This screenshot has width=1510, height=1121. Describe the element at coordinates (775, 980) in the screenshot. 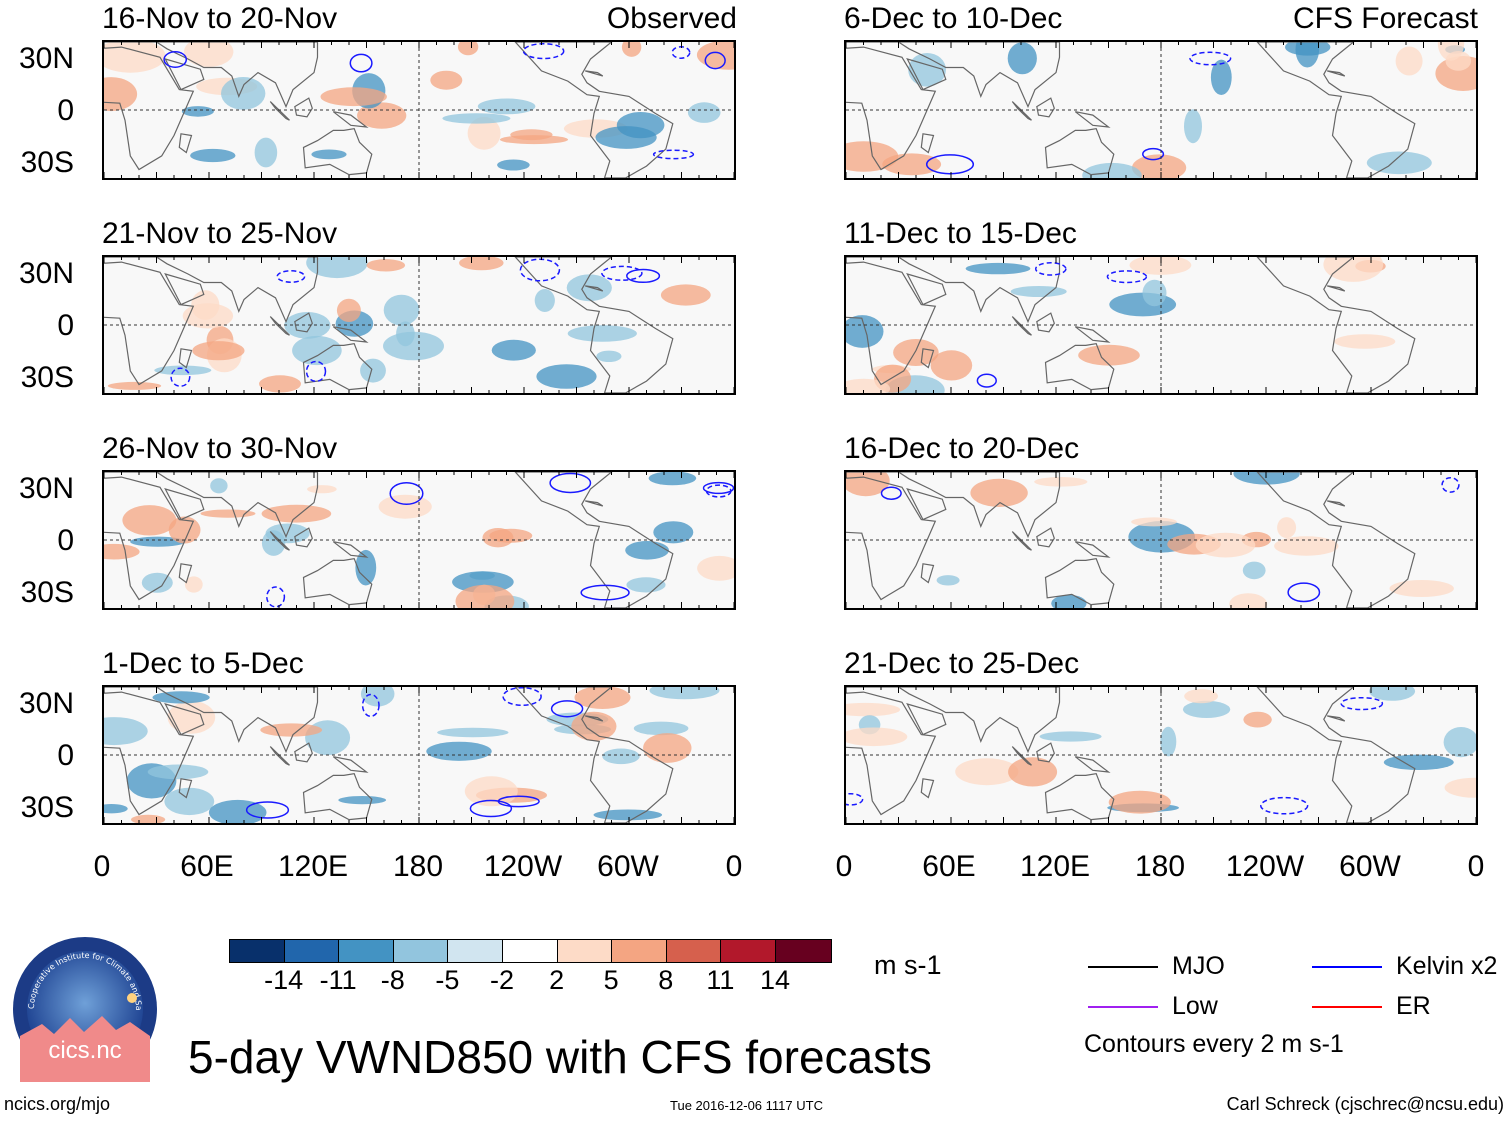

I see `colorbar-tick-label: 14` at that location.